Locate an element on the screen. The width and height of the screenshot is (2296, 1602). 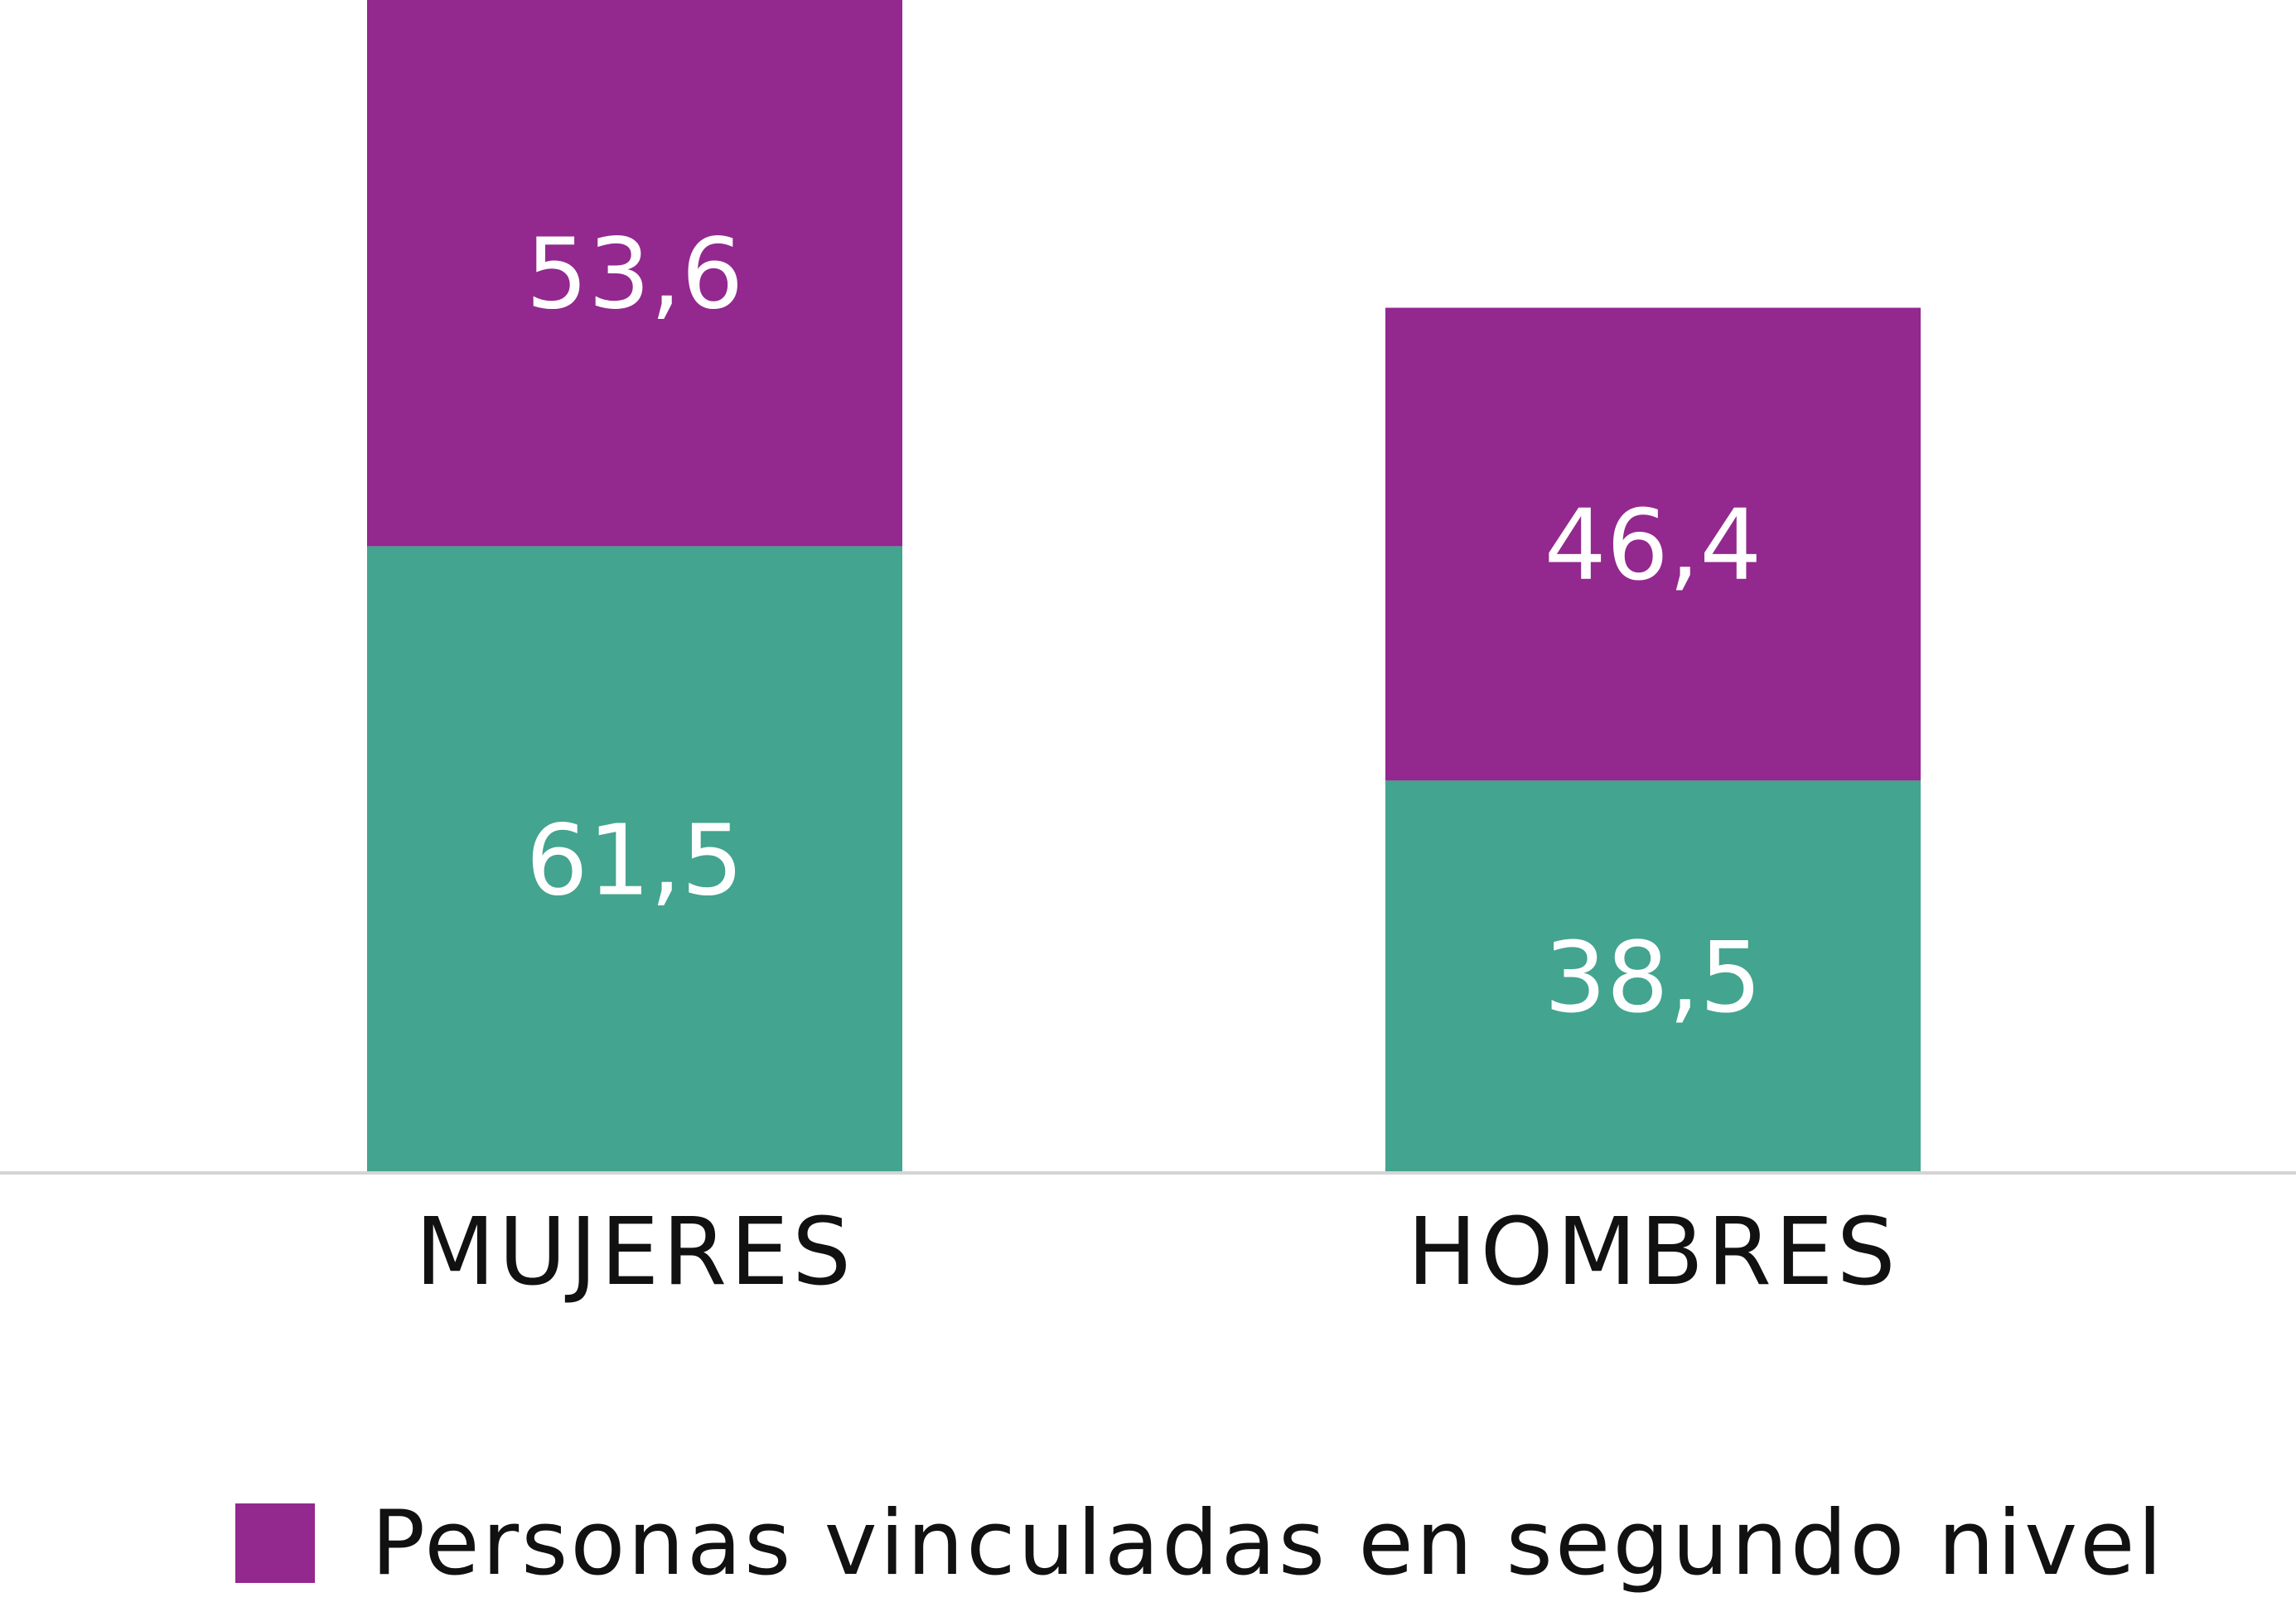
data-label-mujeres-series-0: 61,5 is located at coordinates (635, 861).